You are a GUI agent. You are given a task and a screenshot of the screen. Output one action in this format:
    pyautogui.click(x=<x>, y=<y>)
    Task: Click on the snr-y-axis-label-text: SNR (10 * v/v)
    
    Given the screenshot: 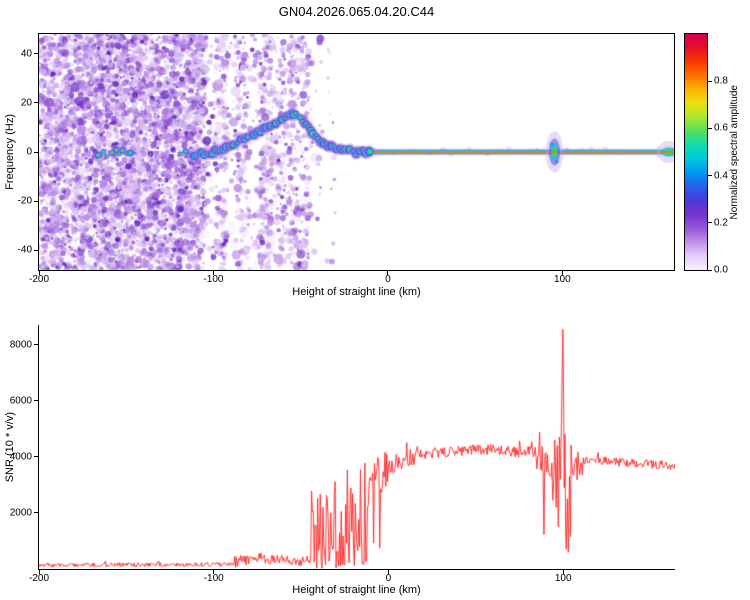 What is the action you would take?
    pyautogui.click(x=10, y=447)
    